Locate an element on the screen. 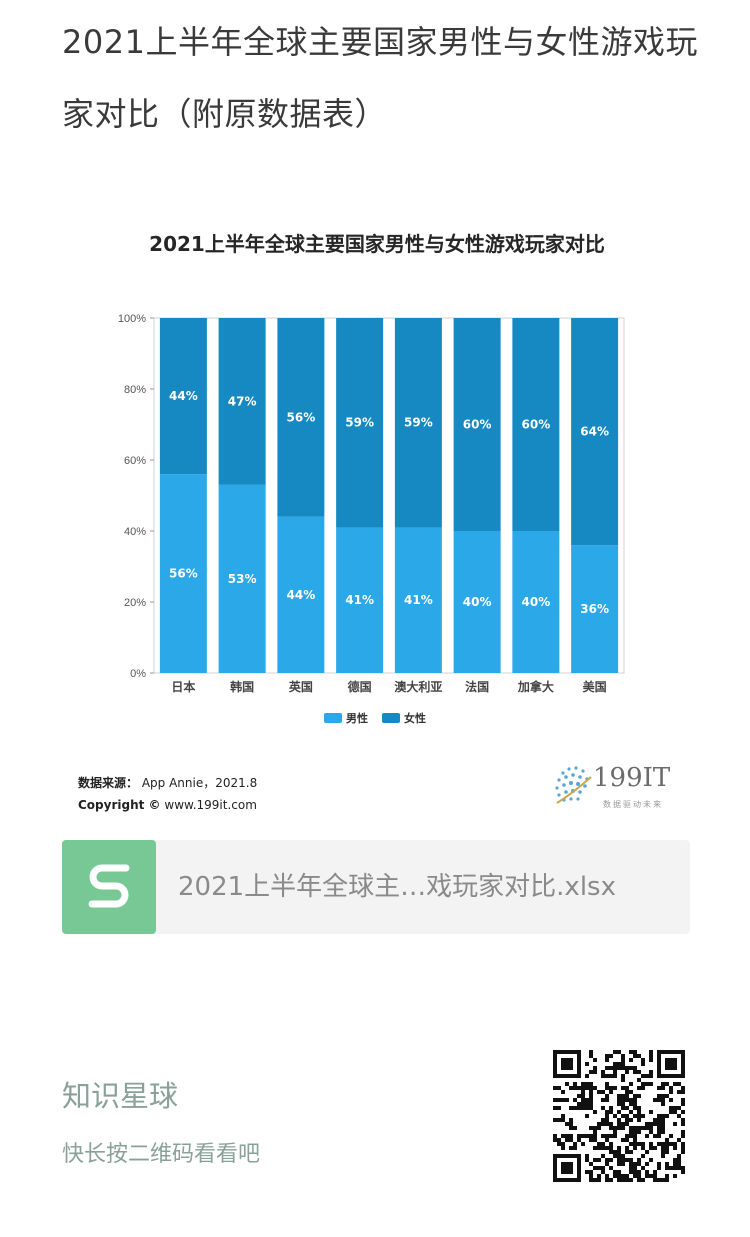 This screenshot has height=1237, width=750. brand-tagline: 数据驱动未来 is located at coordinates (633, 804).